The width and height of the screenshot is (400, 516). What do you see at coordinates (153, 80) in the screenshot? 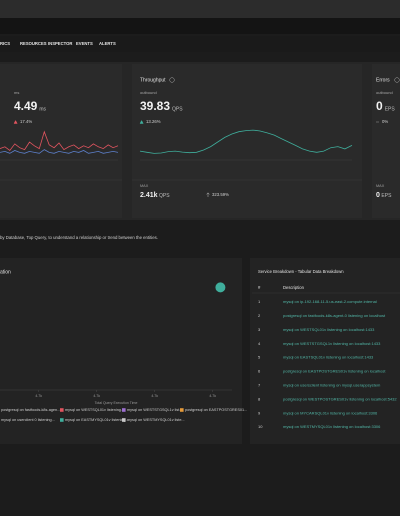
I see `panel-title: Throughput` at bounding box center [153, 80].